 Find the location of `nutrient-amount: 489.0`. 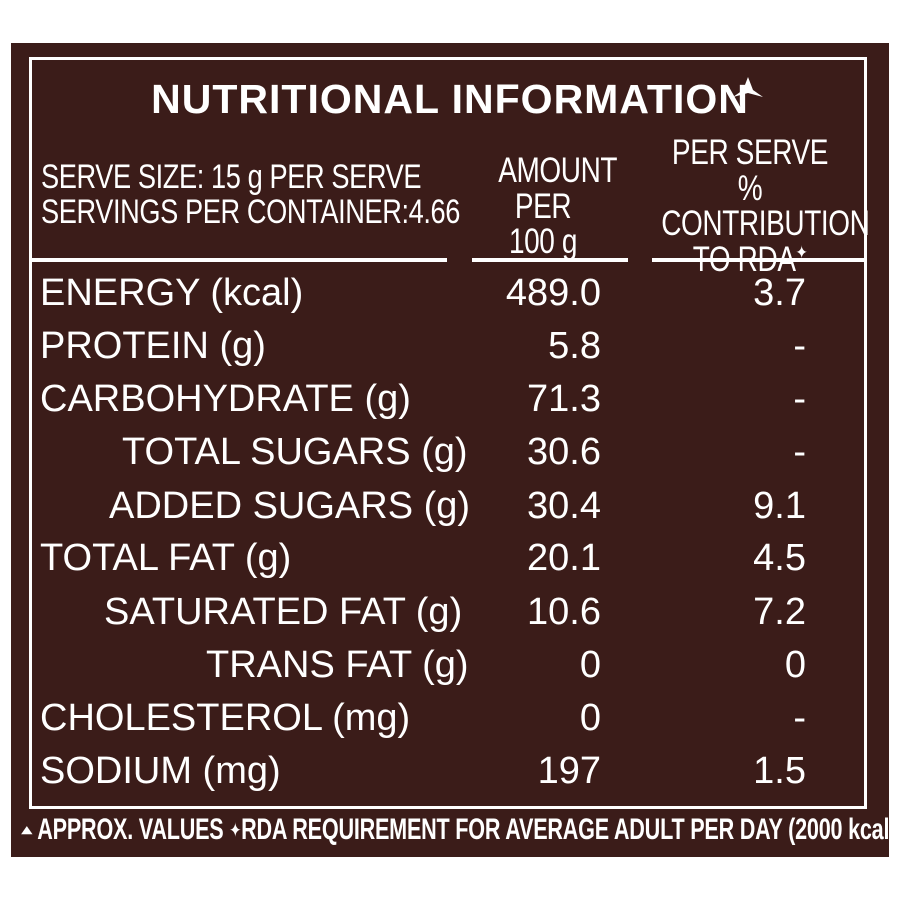

nutrient-amount: 489.0 is located at coordinates (553, 293).